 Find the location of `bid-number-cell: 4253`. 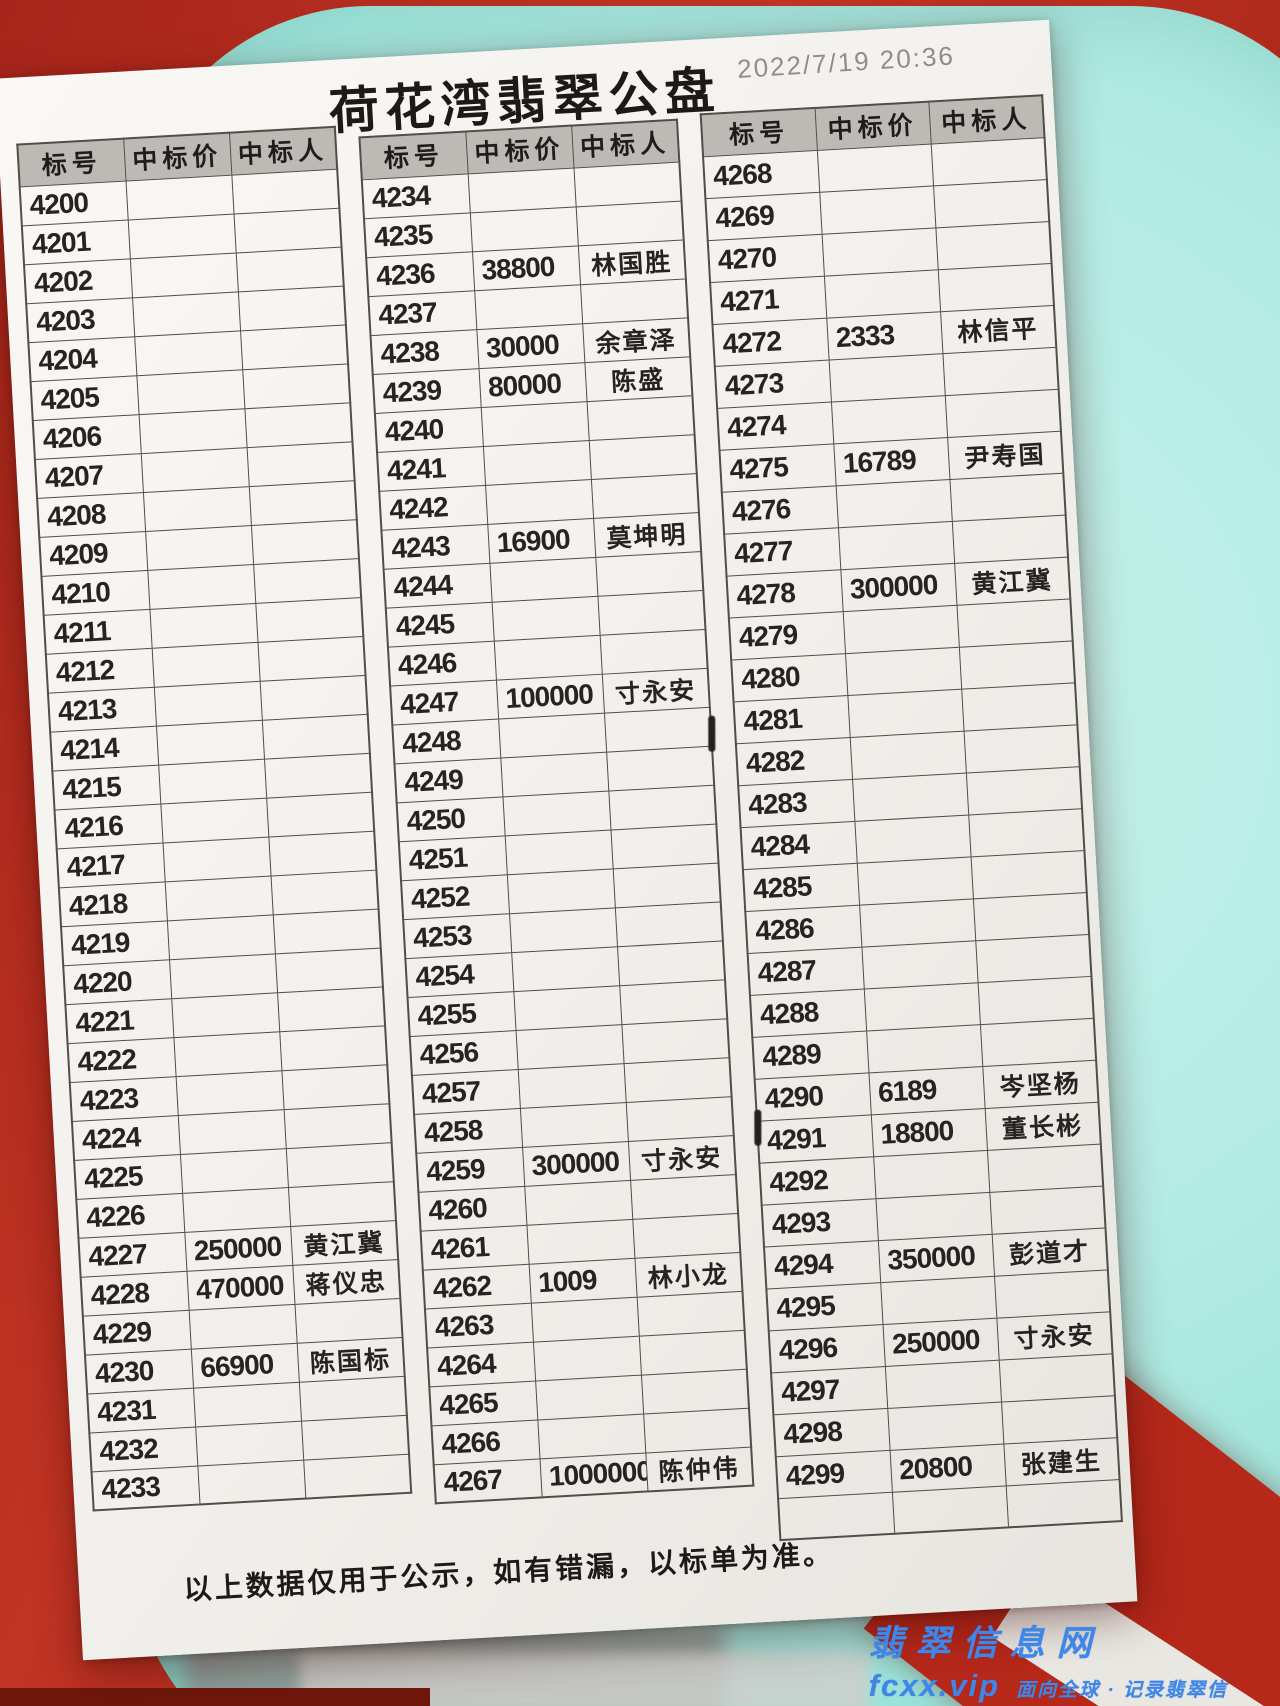

bid-number-cell: 4253 is located at coordinates (457, 936).